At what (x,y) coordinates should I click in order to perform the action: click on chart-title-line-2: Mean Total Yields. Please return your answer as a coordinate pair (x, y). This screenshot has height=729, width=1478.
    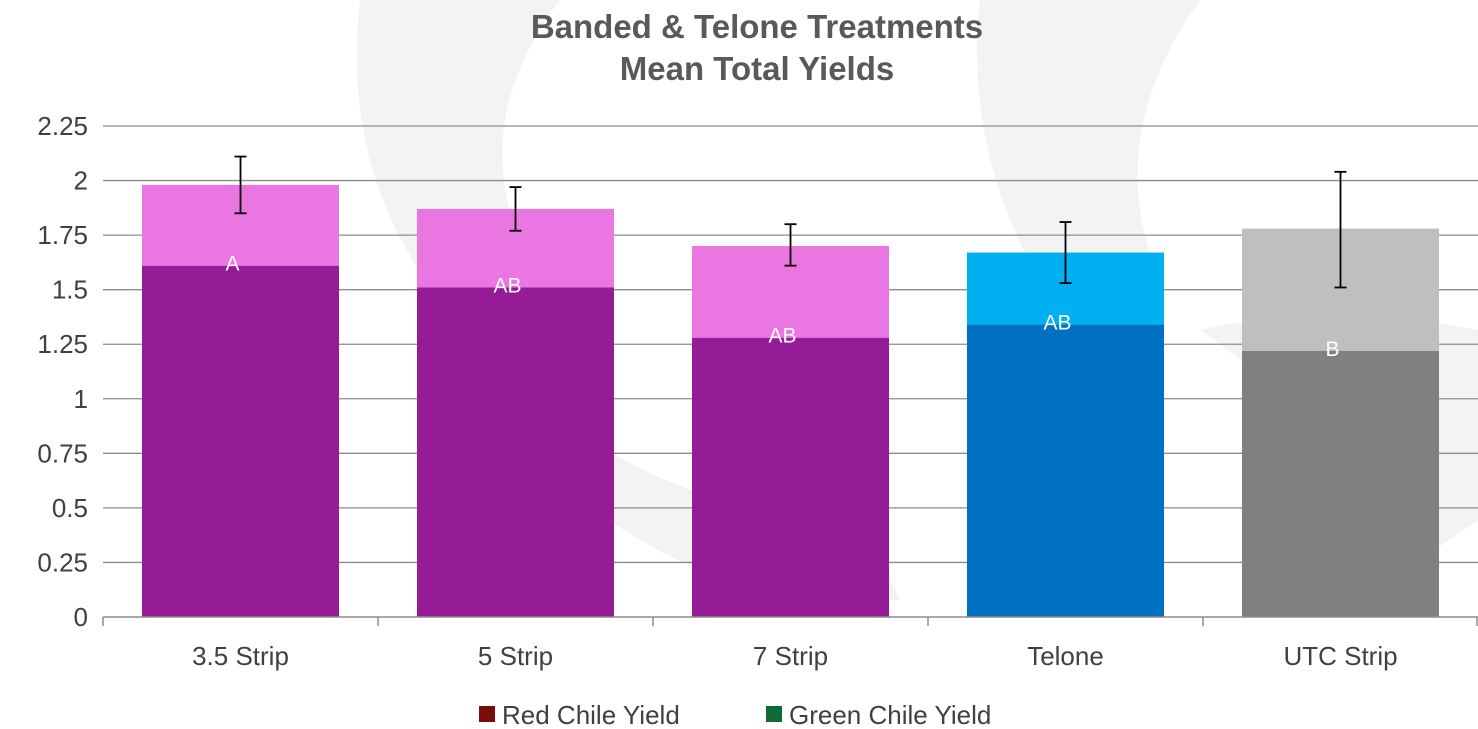
    Looking at the image, I should click on (757, 68).